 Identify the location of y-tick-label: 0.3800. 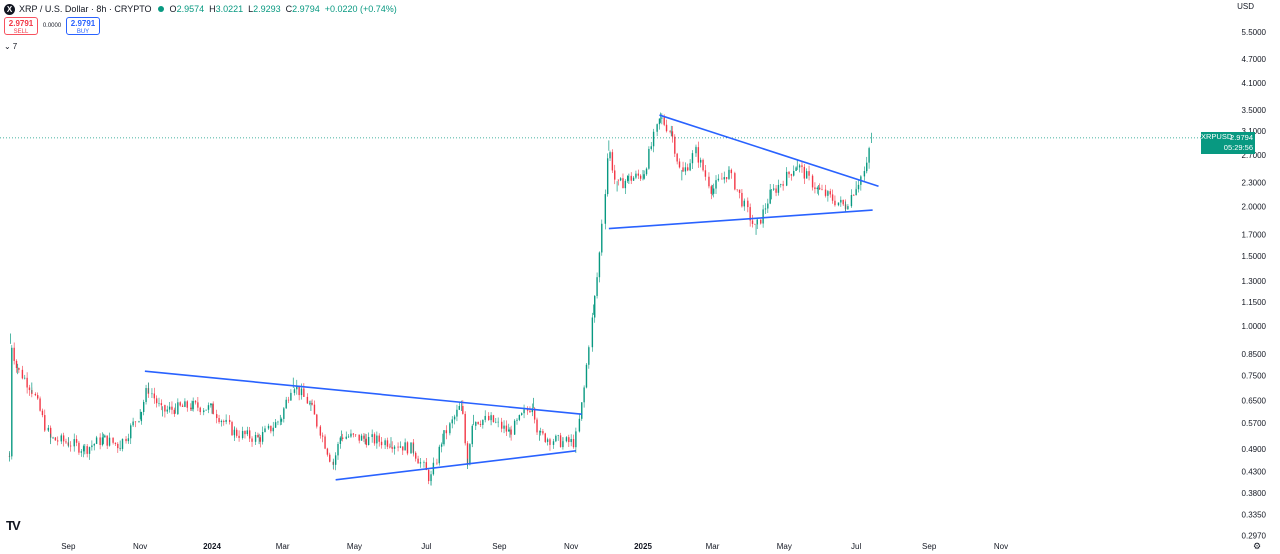
(1254, 493).